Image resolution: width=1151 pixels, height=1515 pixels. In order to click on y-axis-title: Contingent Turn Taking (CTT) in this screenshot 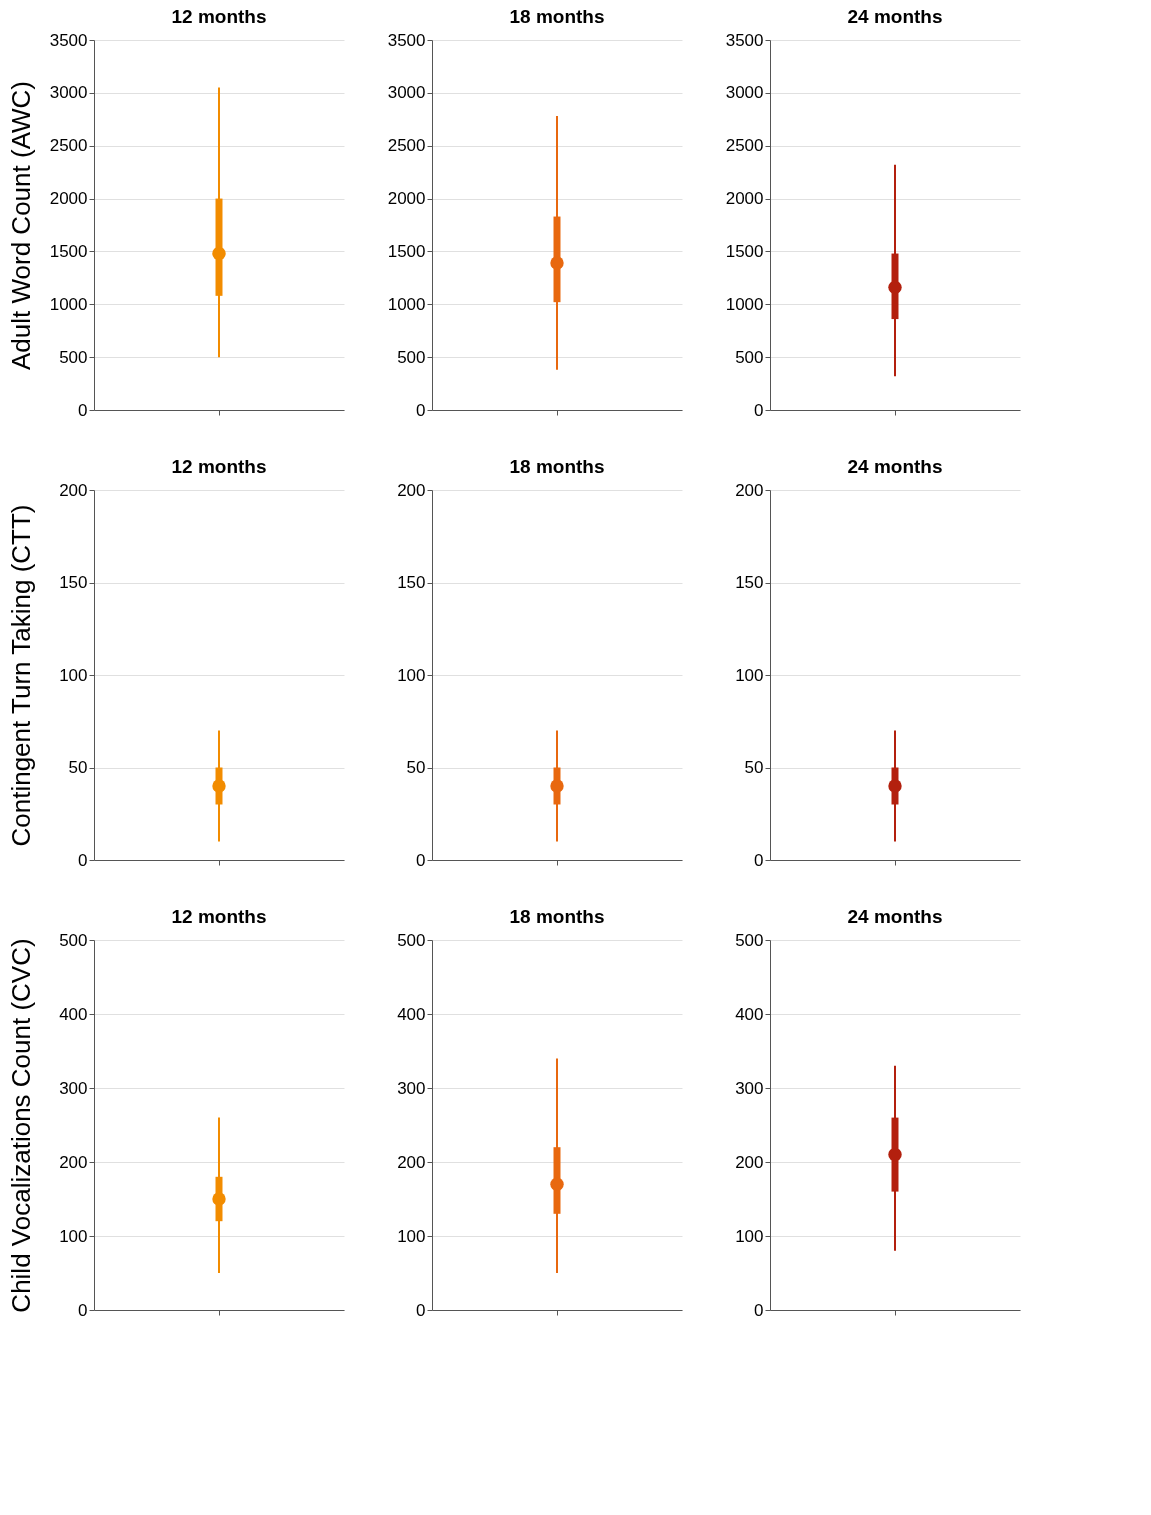, I will do `click(20, 675)`.